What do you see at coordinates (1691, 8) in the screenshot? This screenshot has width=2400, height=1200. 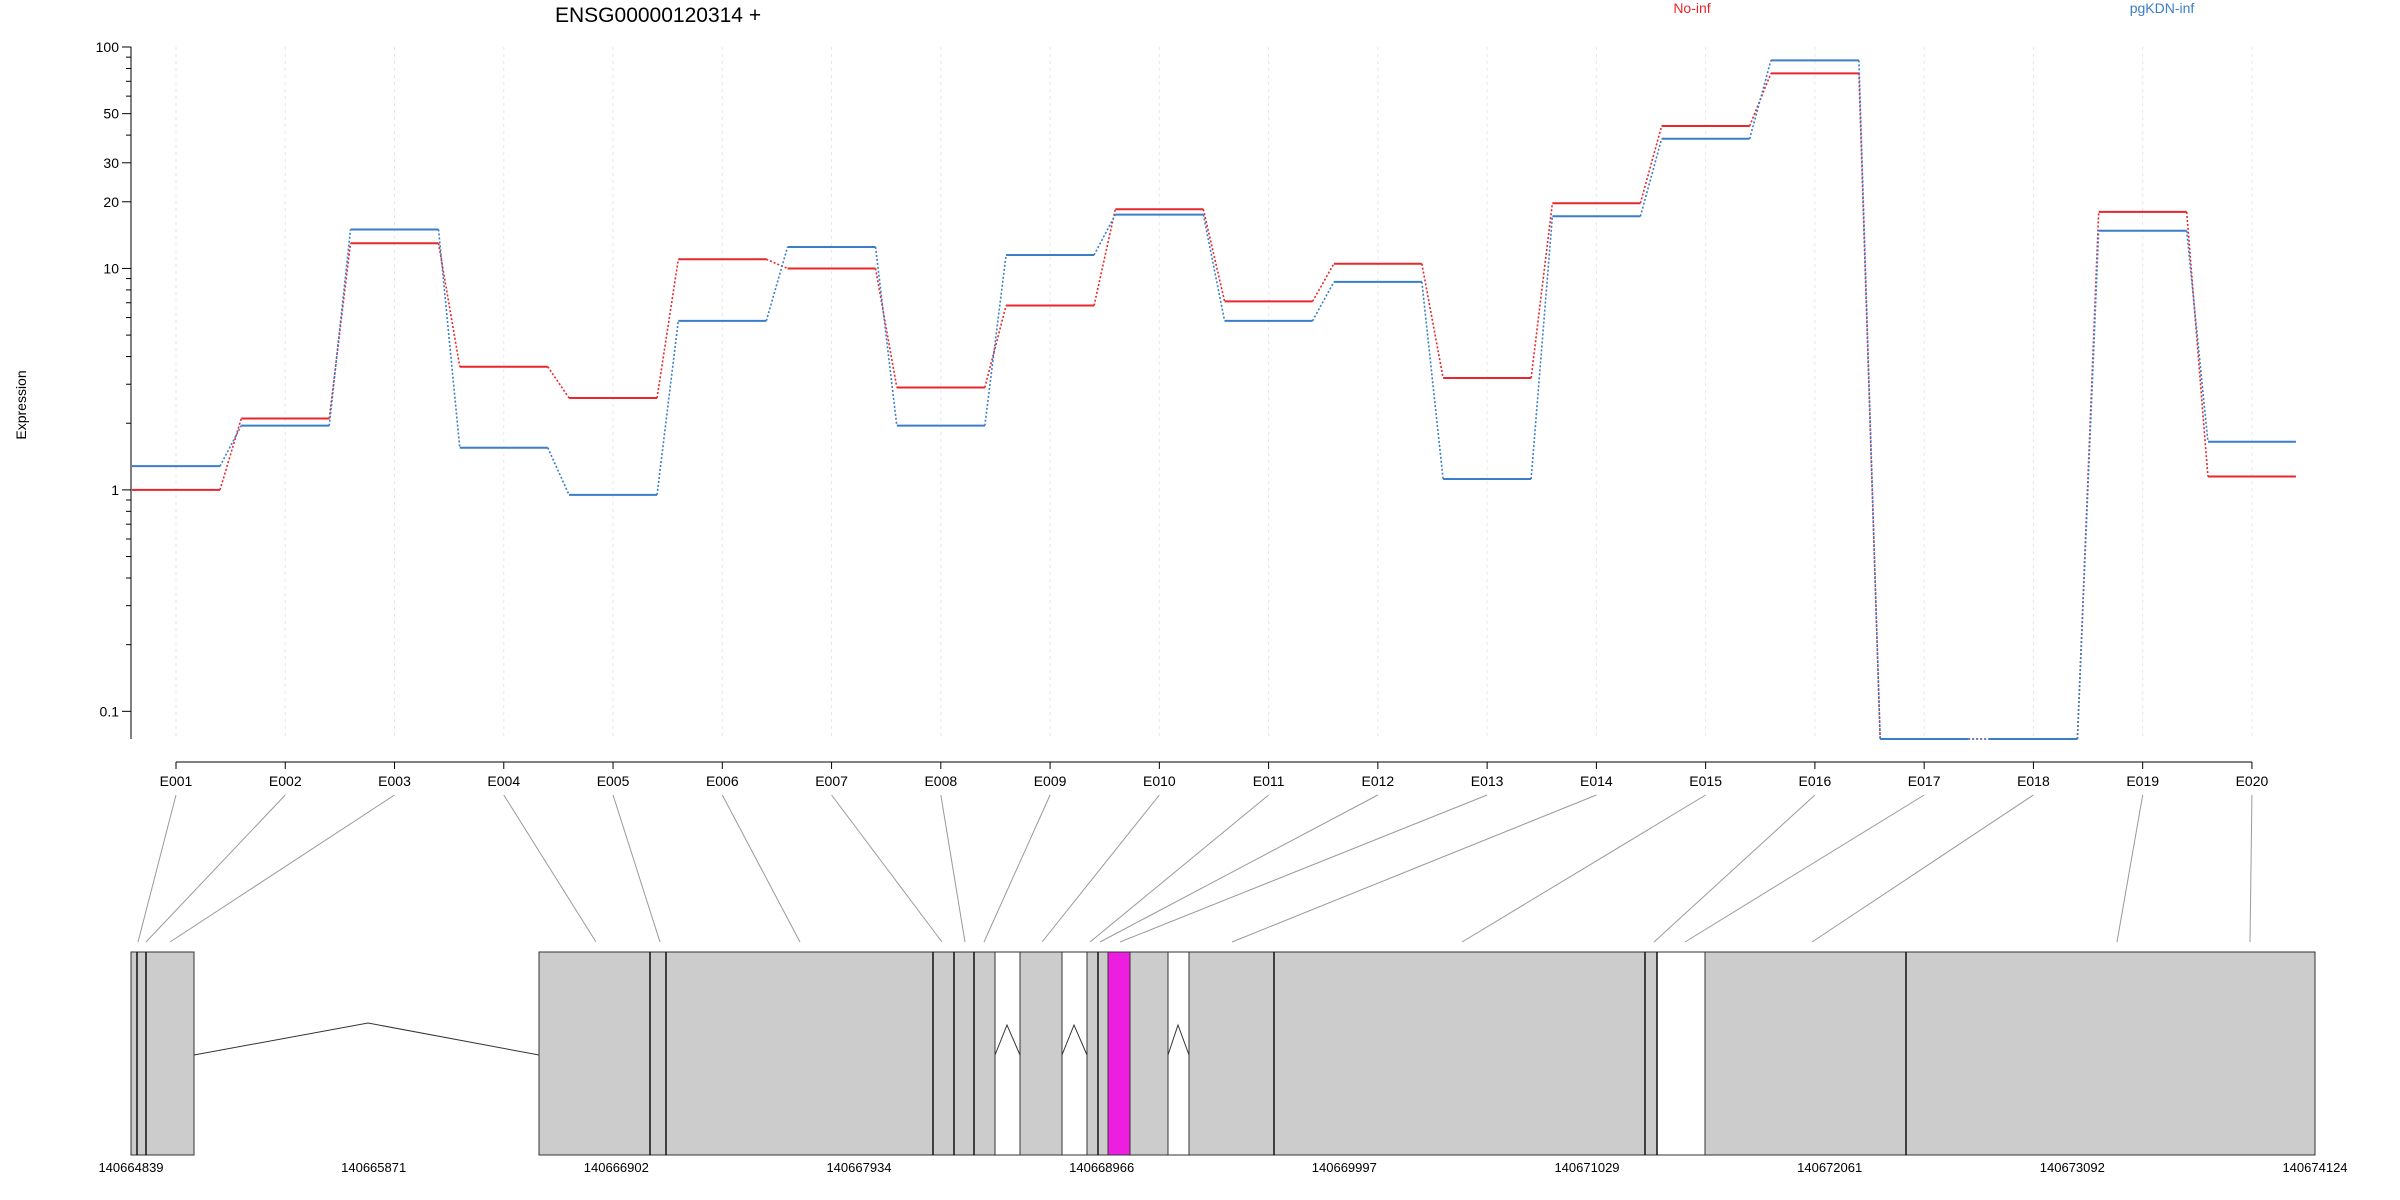 I see `legend-no-inf: No-inf` at bounding box center [1691, 8].